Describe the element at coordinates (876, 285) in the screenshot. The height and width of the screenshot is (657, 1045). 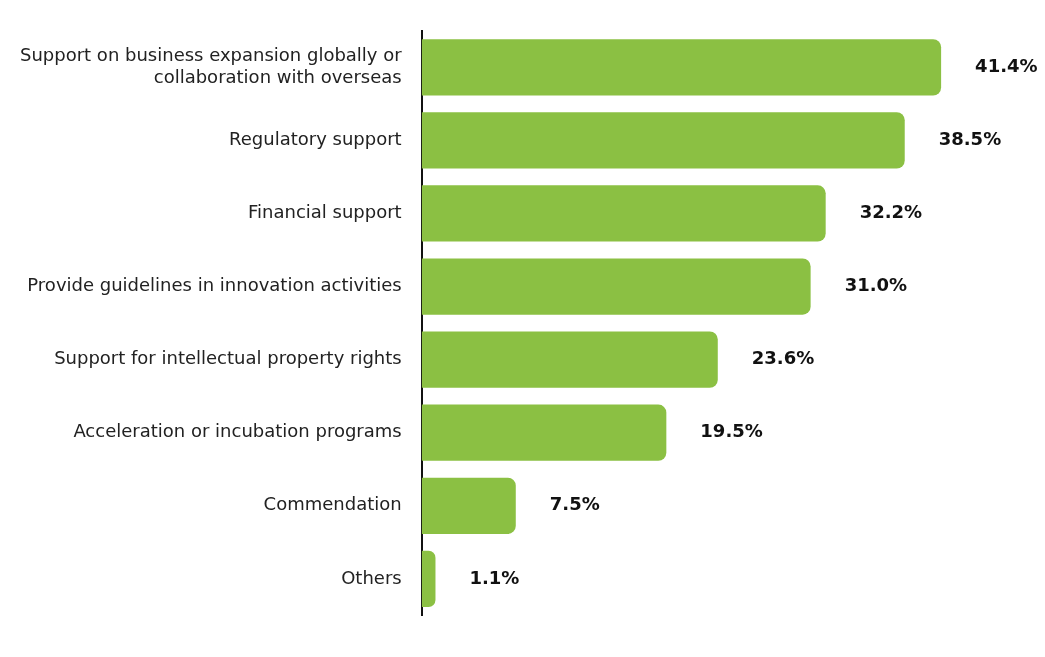
I see `data-label: 31.0%` at that location.